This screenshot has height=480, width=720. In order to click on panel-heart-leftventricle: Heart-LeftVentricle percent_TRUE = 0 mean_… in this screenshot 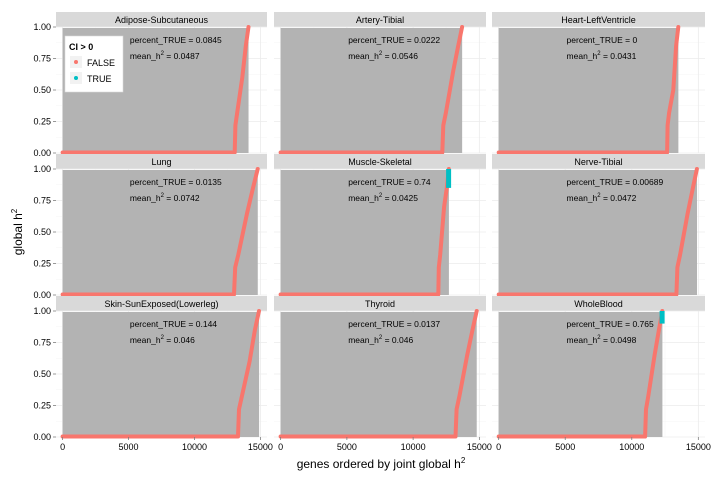, I will do `click(598, 83)`.